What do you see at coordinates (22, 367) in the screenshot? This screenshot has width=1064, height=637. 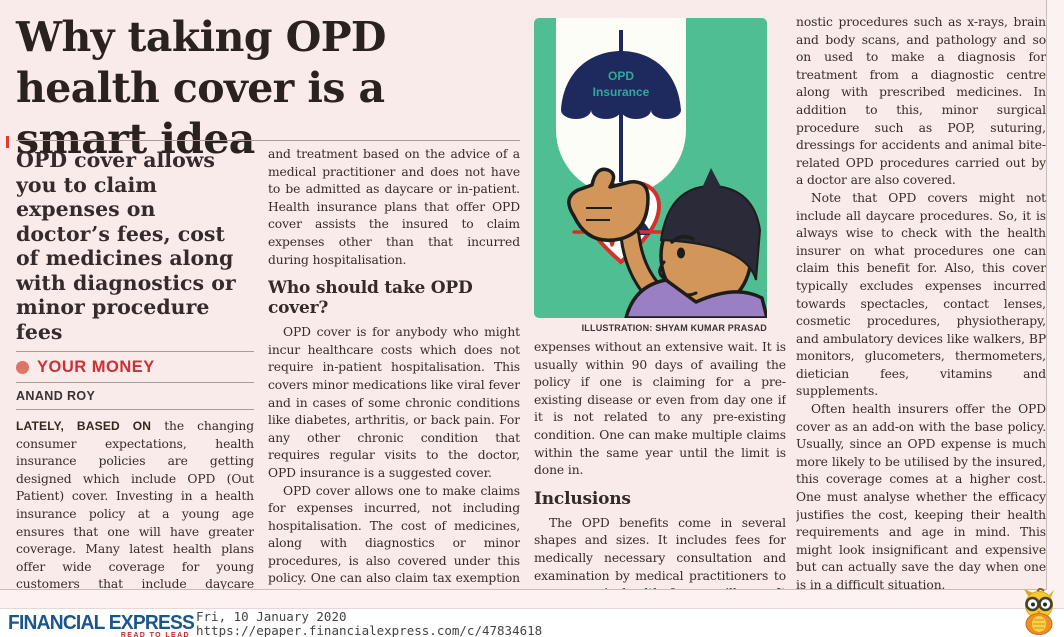 I see `bullet-icon` at bounding box center [22, 367].